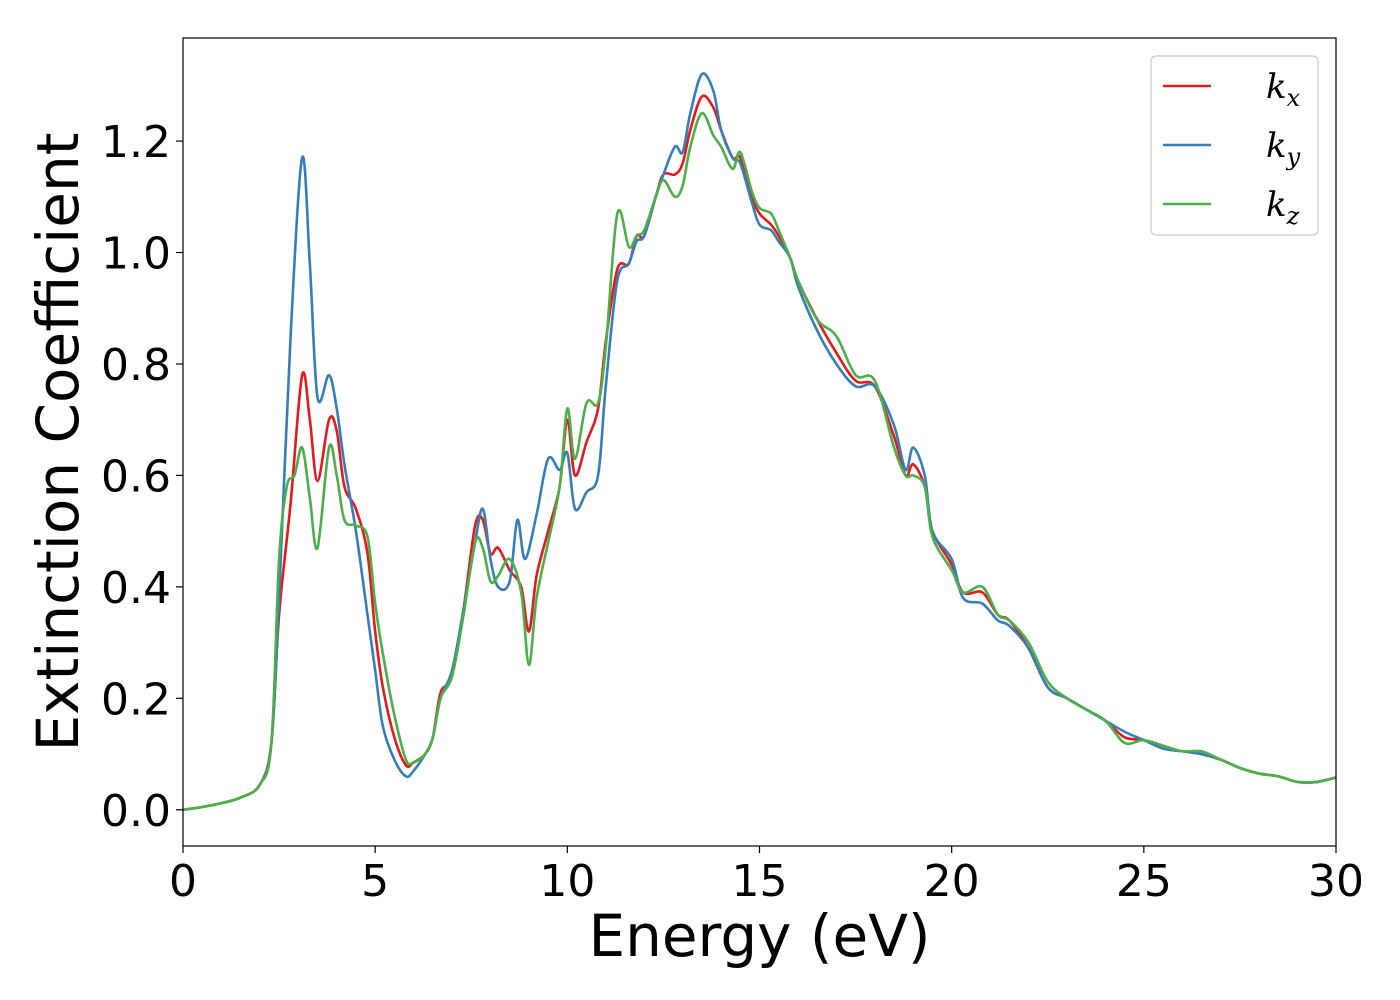 The height and width of the screenshot is (1000, 1400). Describe the element at coordinates (183, 881) in the screenshot. I see `x-tick-label: 0` at that location.